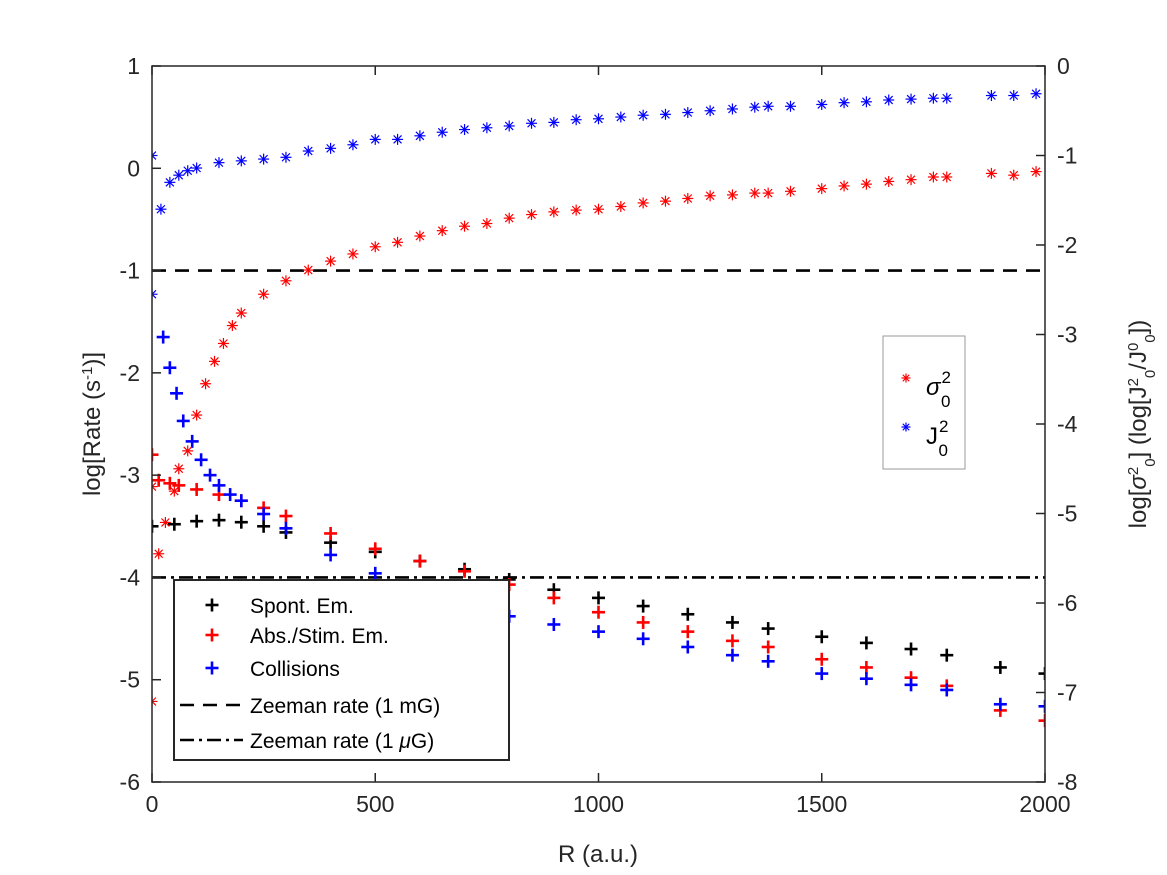  I want to click on right-y-tick-label: -1, so click(1067, 156).